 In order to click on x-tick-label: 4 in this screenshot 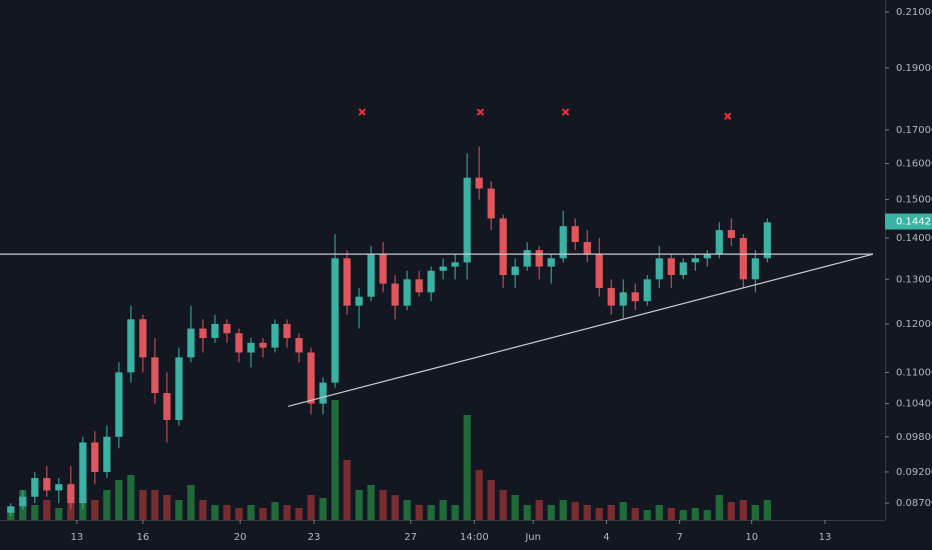, I will do `click(606, 537)`.